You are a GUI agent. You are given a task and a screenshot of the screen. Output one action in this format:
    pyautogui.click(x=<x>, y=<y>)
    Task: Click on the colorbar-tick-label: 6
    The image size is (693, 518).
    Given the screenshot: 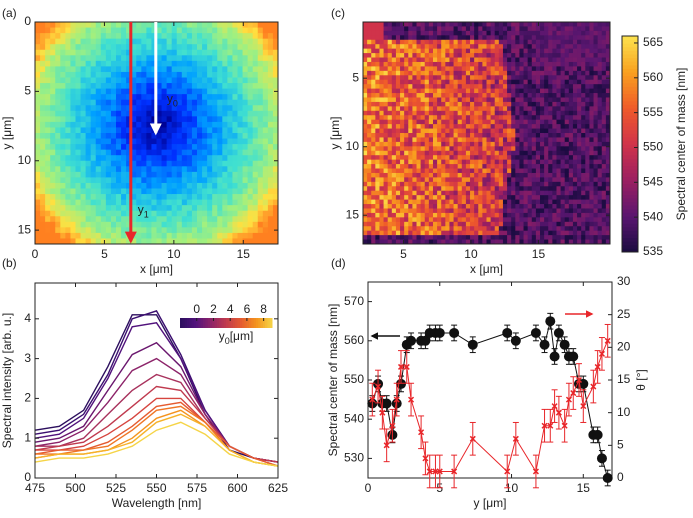 What is the action you would take?
    pyautogui.click(x=247, y=309)
    